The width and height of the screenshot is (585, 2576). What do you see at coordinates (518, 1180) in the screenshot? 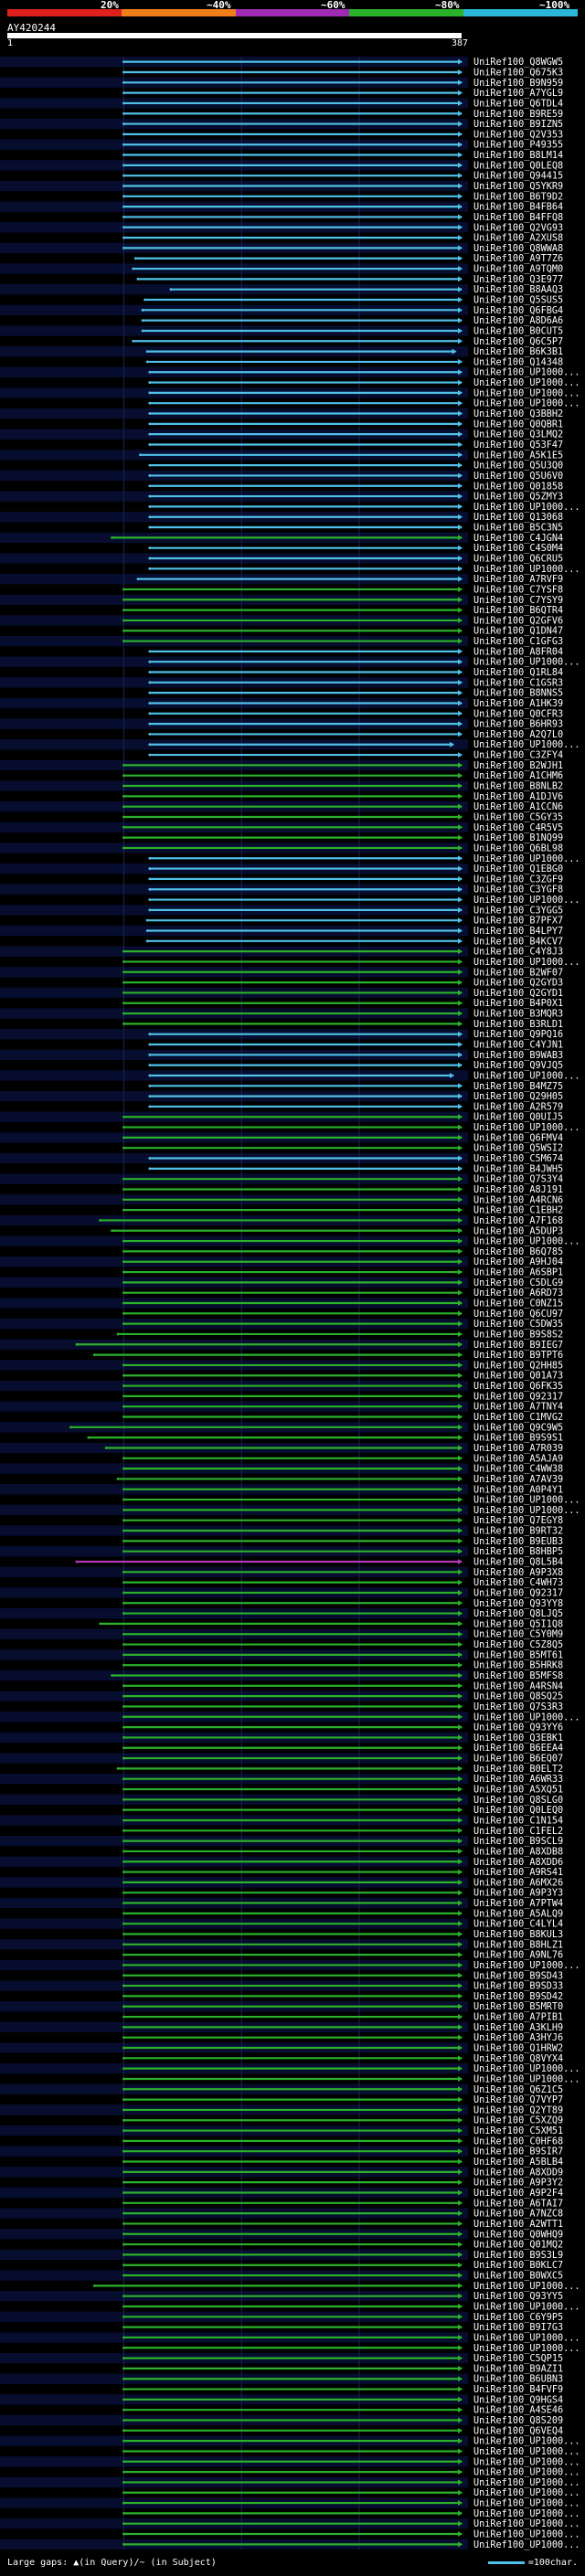
I see `hit-label: UniRef100_Q7S3Y4` at bounding box center [518, 1180].